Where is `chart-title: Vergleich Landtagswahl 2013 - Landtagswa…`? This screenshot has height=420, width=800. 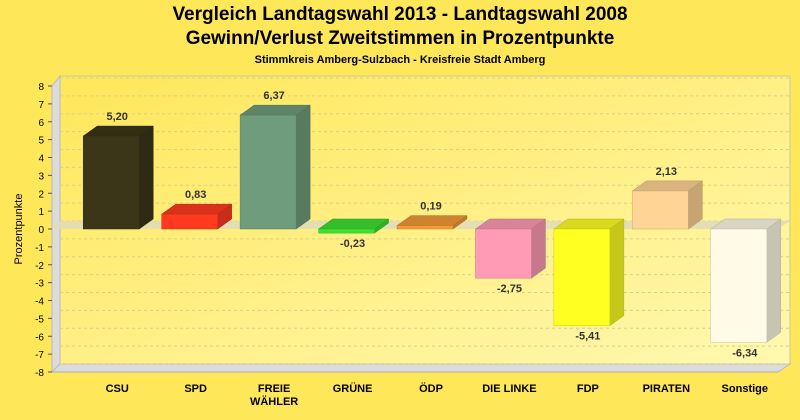 chart-title: Vergleich Landtagswahl 2013 - Landtagswa… is located at coordinates (400, 14).